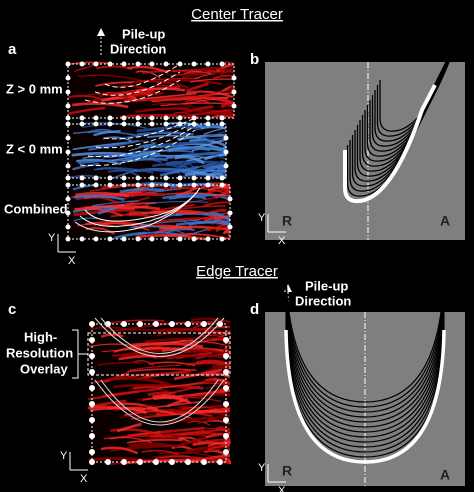  Describe the element at coordinates (326, 285) in the screenshot. I see `pile-up-text: Pile-up` at that location.